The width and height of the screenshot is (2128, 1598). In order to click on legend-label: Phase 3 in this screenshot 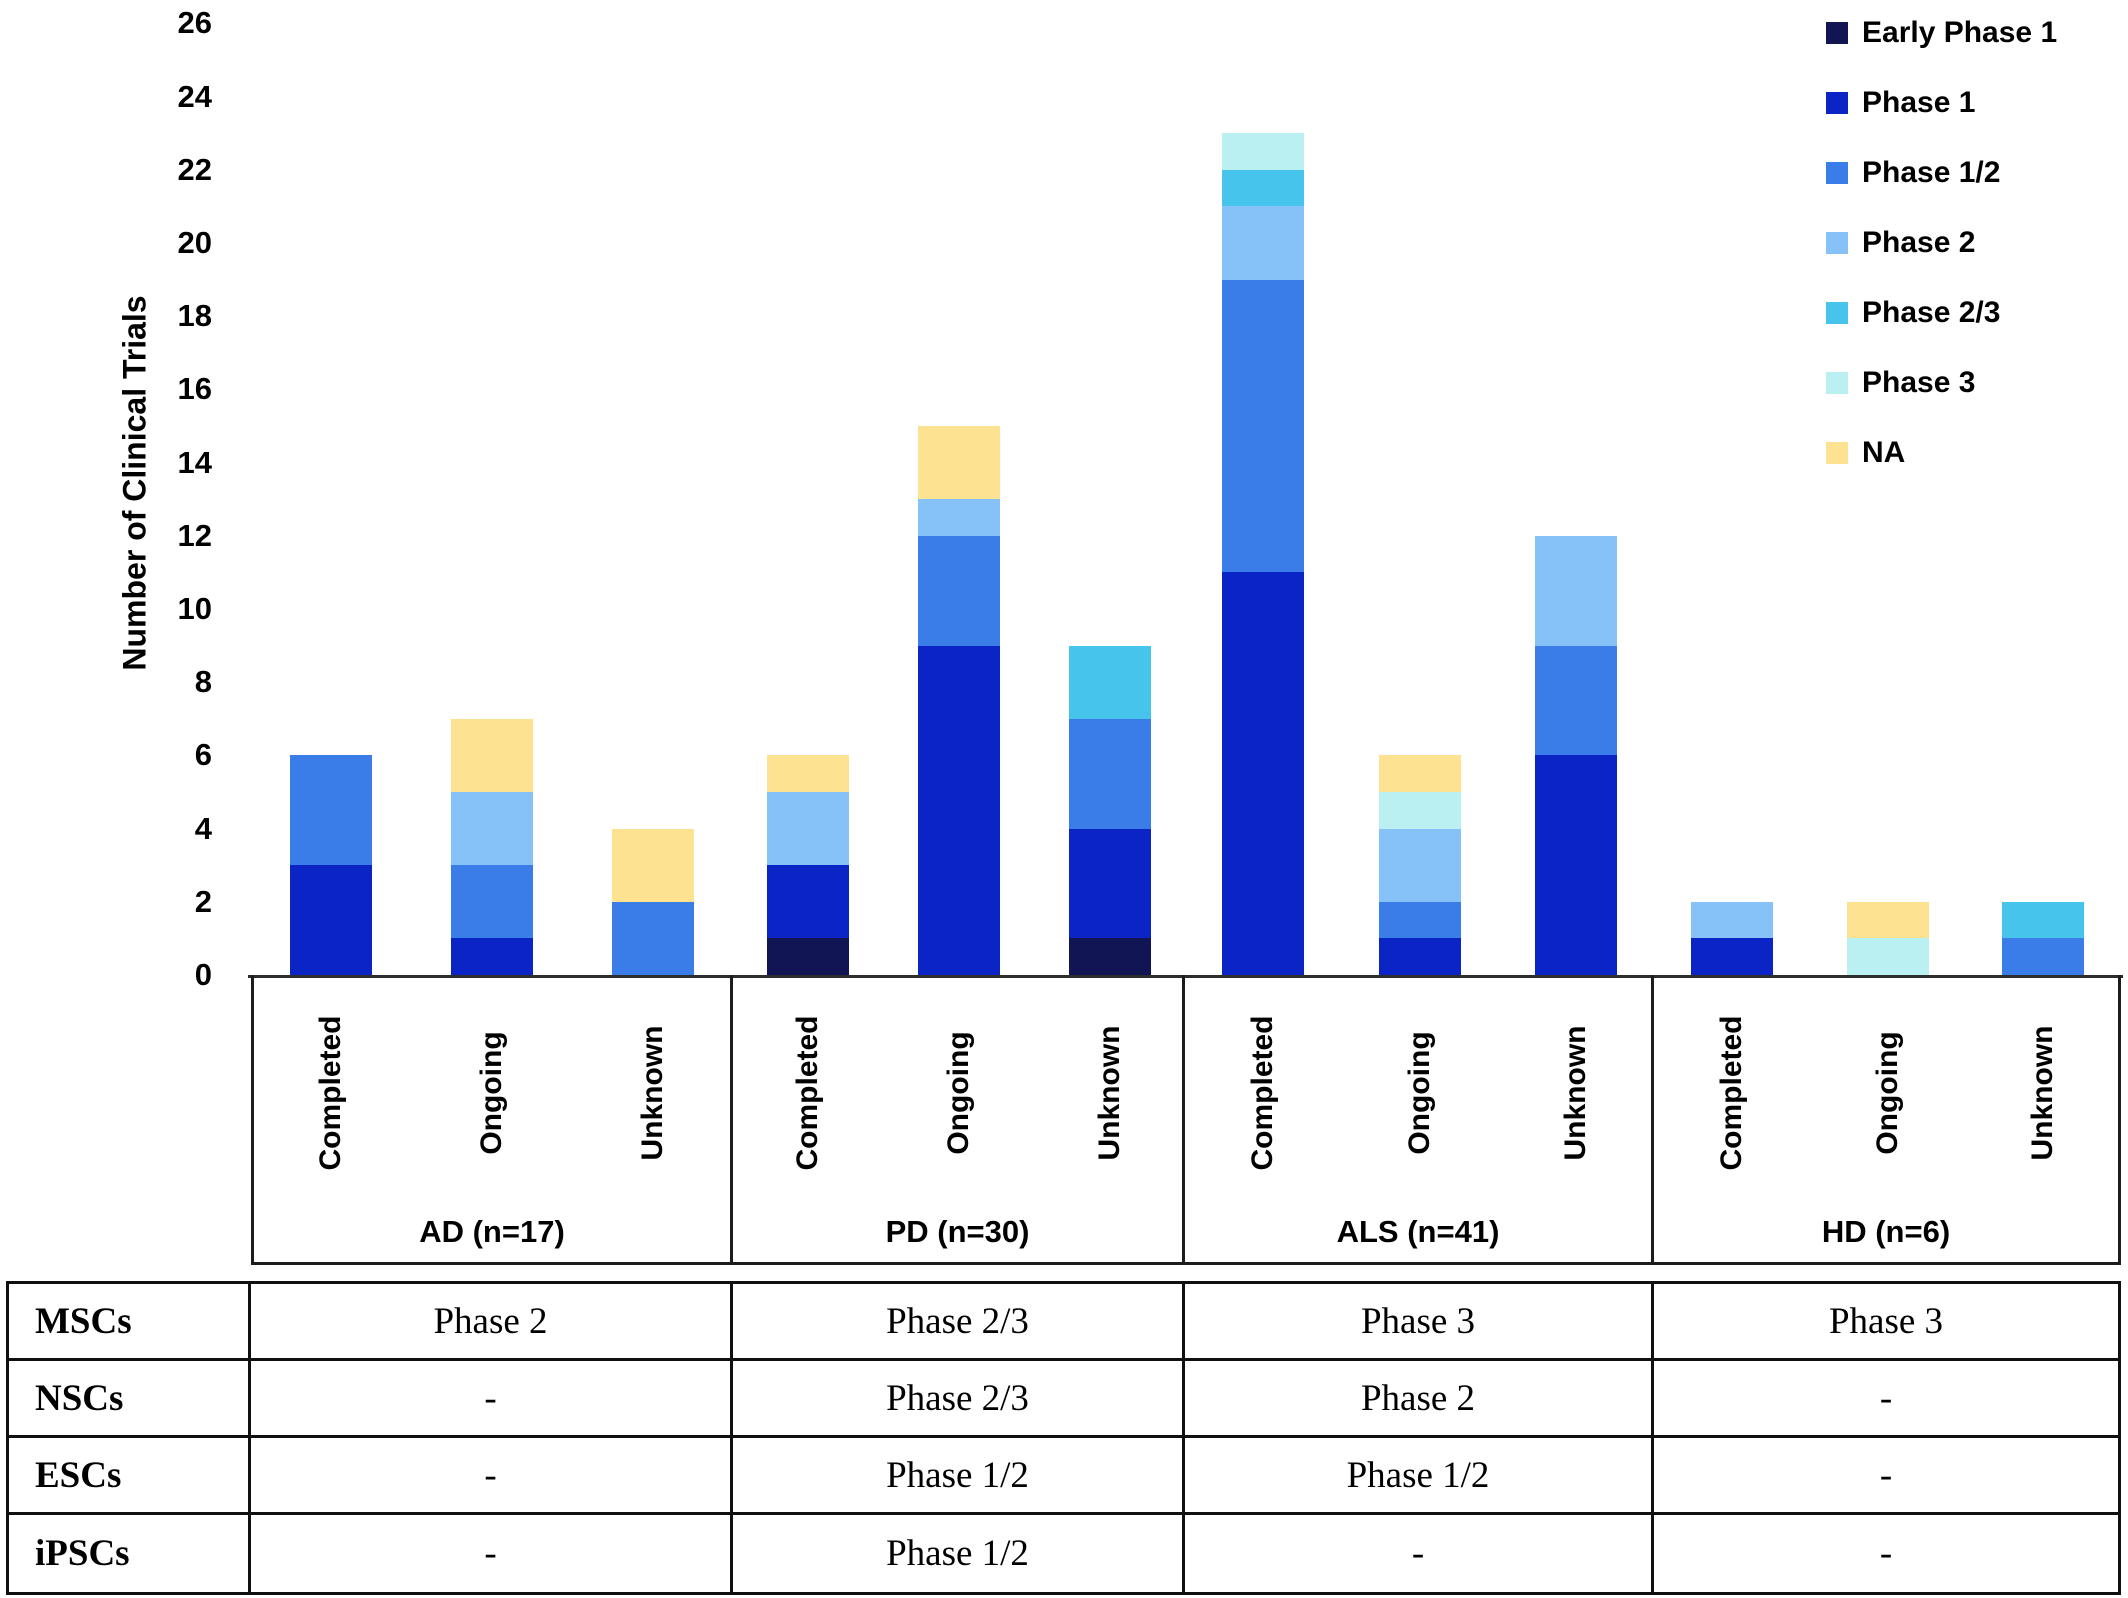, I will do `click(1919, 382)`.